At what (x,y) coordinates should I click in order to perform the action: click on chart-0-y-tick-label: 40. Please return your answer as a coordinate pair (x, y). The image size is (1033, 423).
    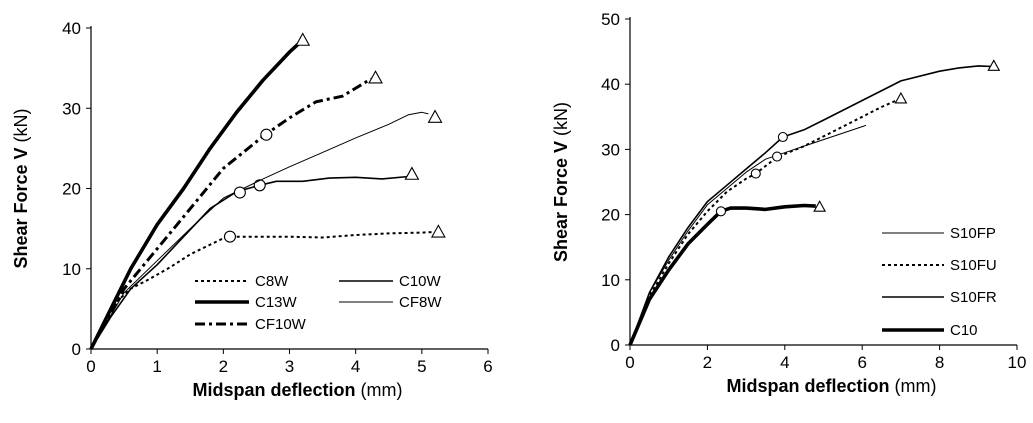
    Looking at the image, I should click on (71, 28).